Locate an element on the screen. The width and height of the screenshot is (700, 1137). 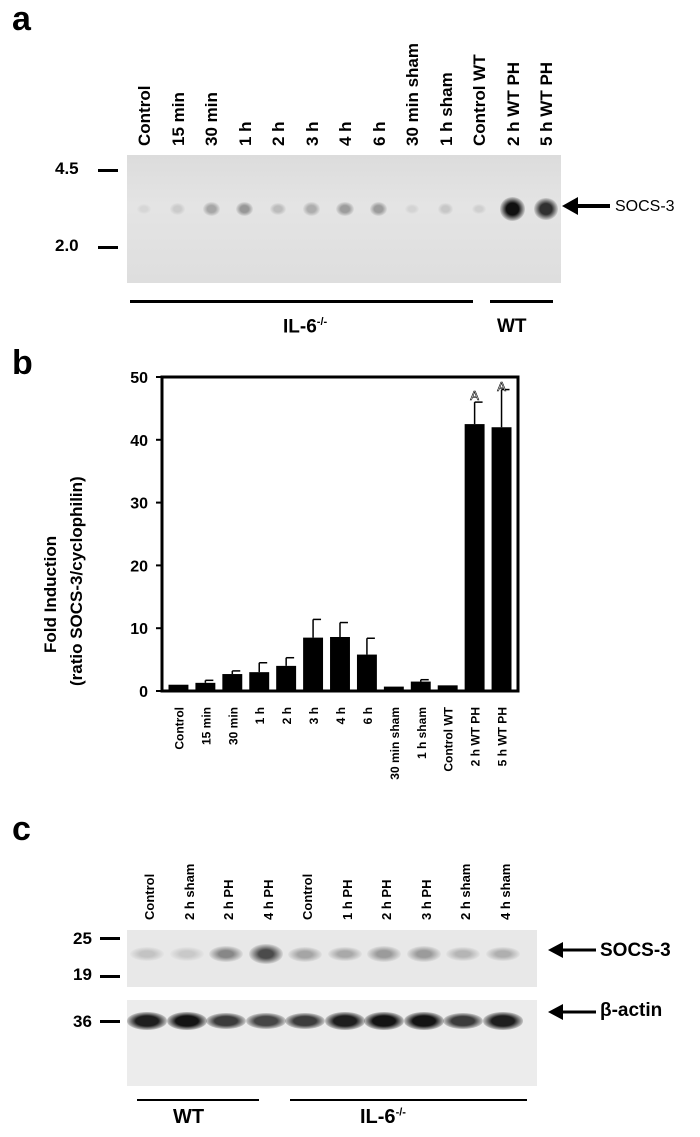
panel-c-marker-19-tick is located at coordinates (110, 976).